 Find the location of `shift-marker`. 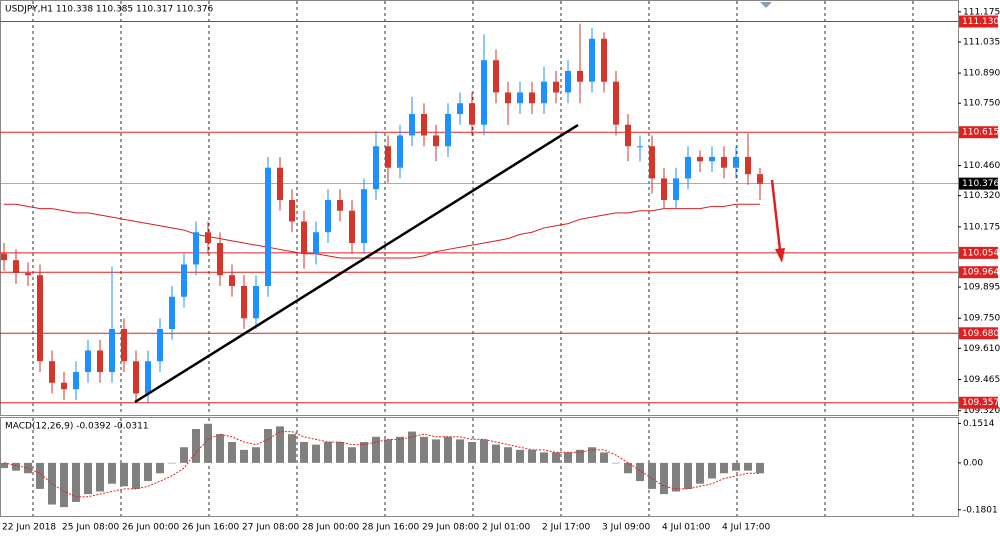

shift-marker is located at coordinates (766, 5).